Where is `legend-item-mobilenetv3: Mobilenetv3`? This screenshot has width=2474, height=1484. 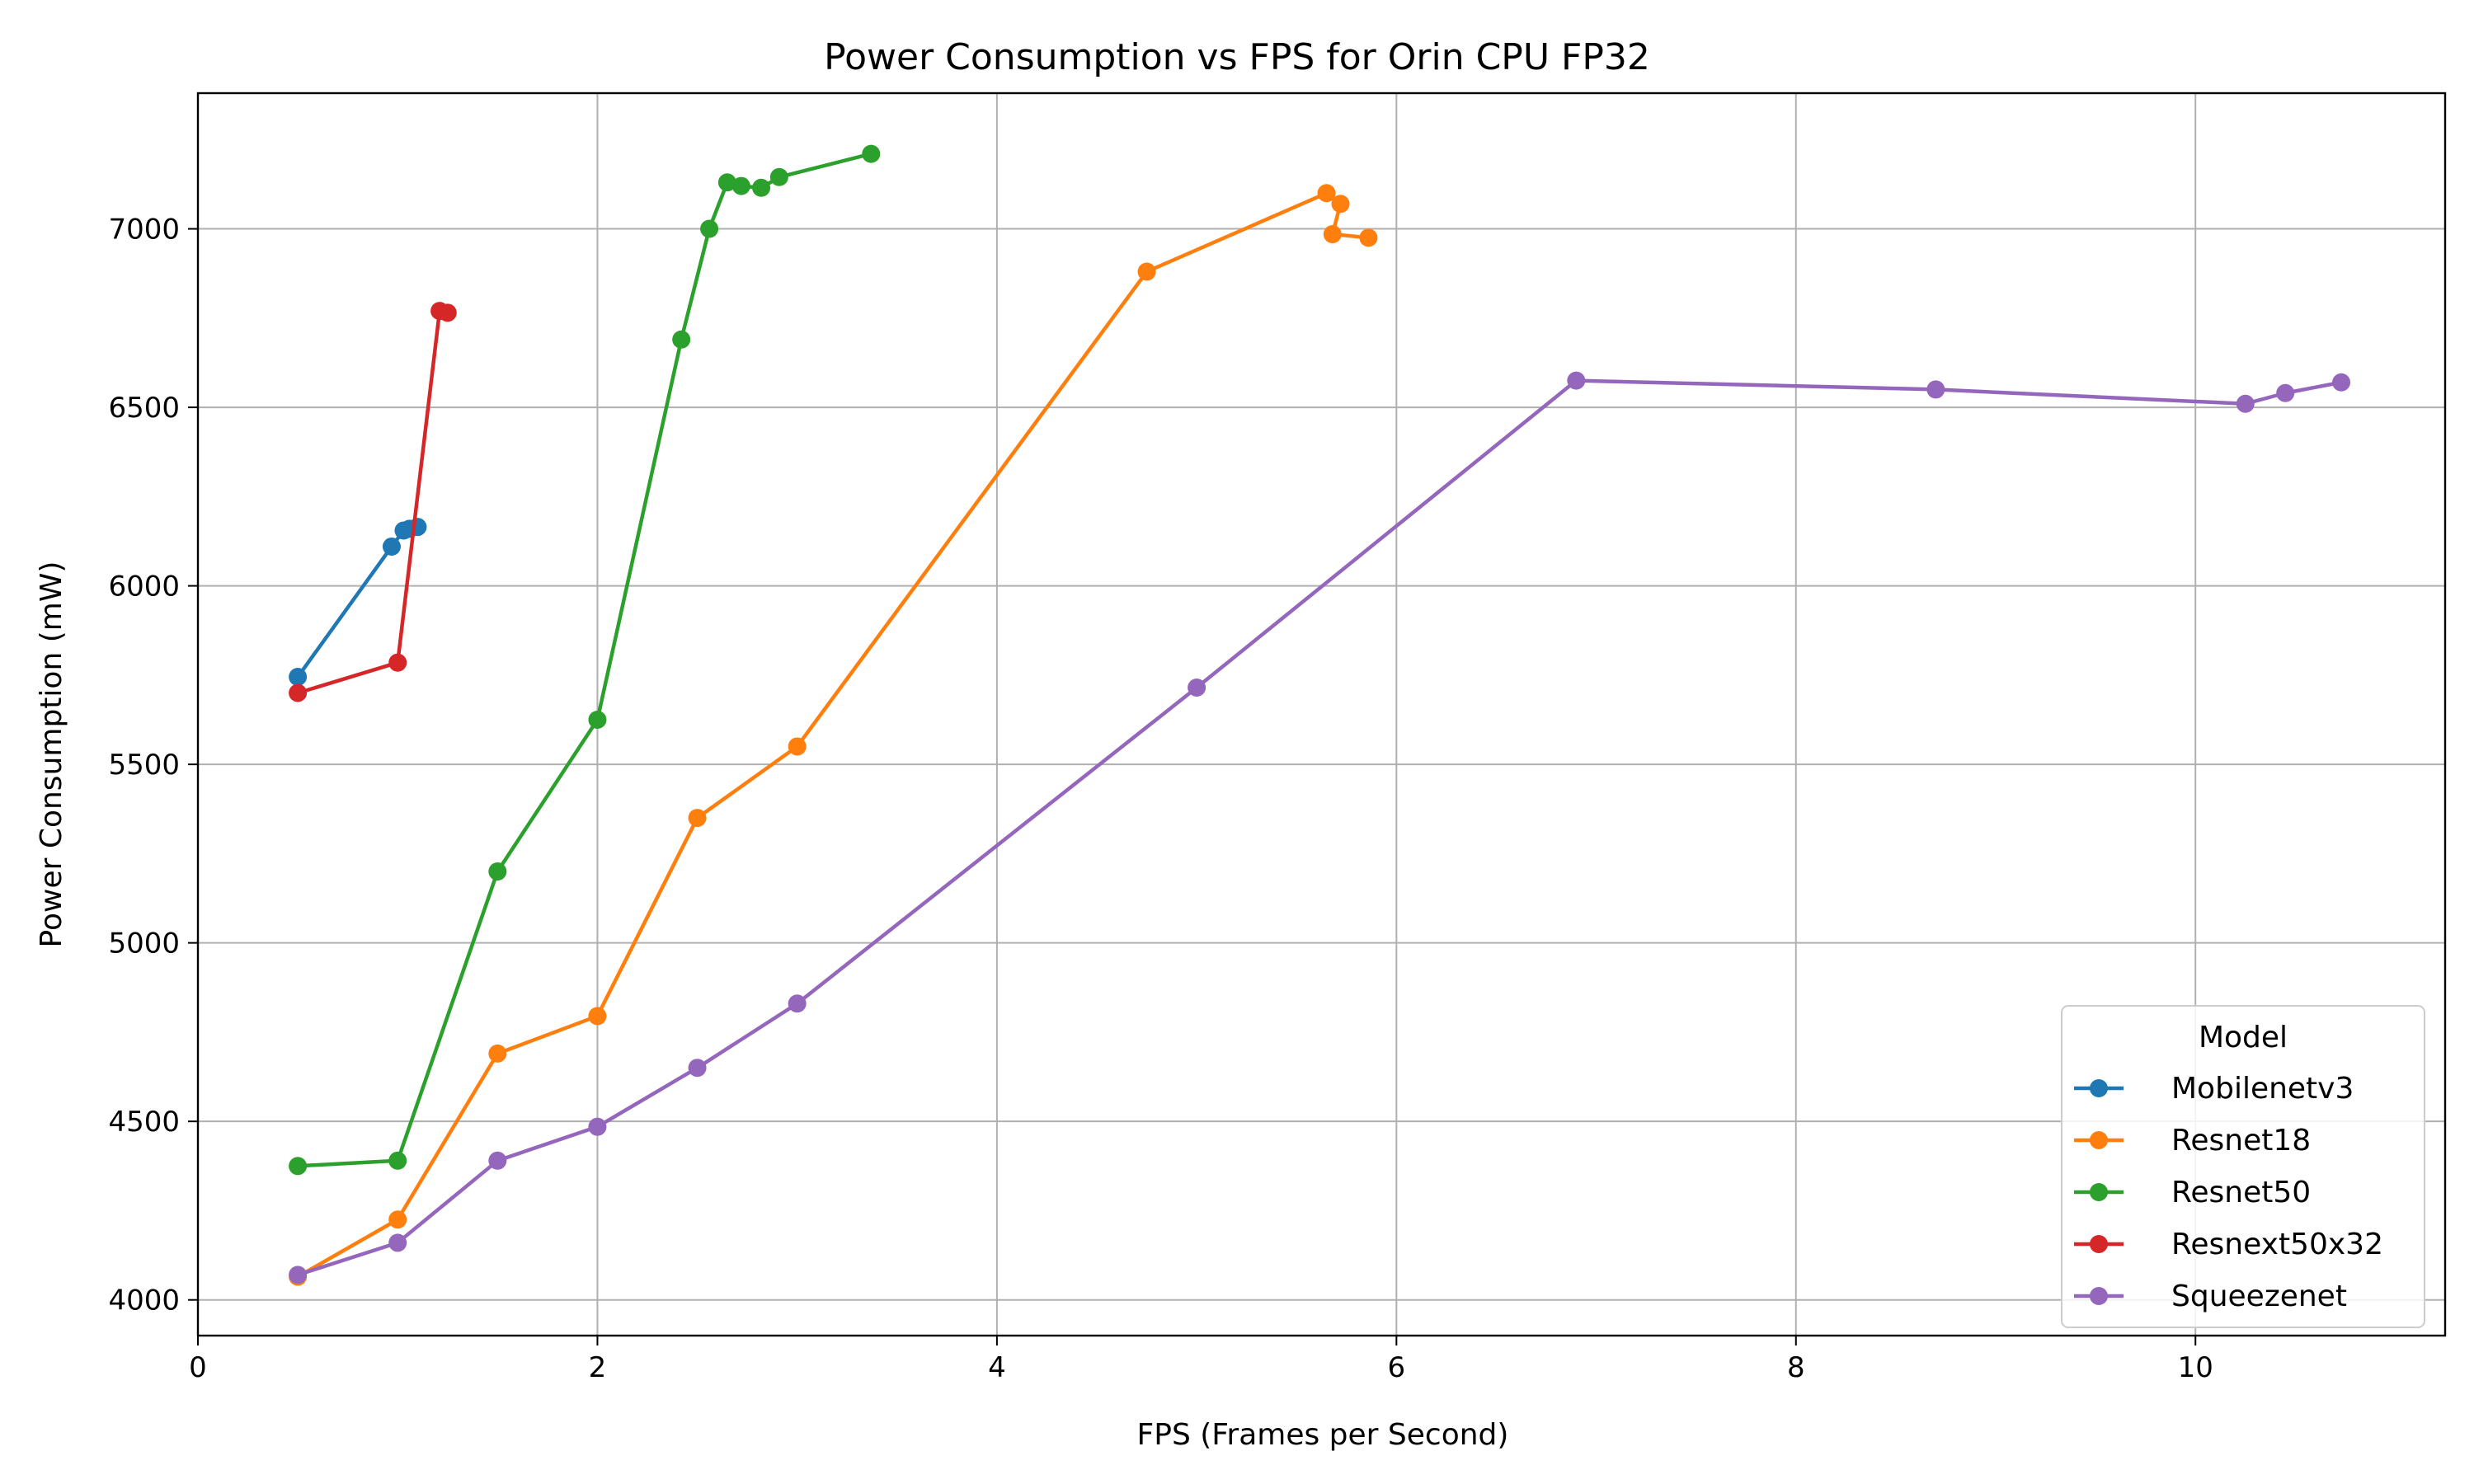
legend-item-mobilenetv3: Mobilenetv3 is located at coordinates (2214, 1089).